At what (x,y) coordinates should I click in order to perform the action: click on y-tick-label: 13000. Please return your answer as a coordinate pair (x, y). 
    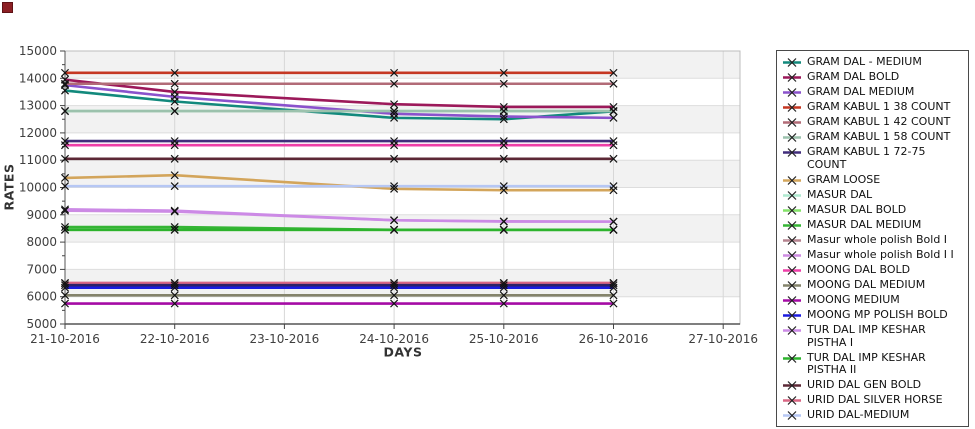
    Looking at the image, I should click on (38, 106).